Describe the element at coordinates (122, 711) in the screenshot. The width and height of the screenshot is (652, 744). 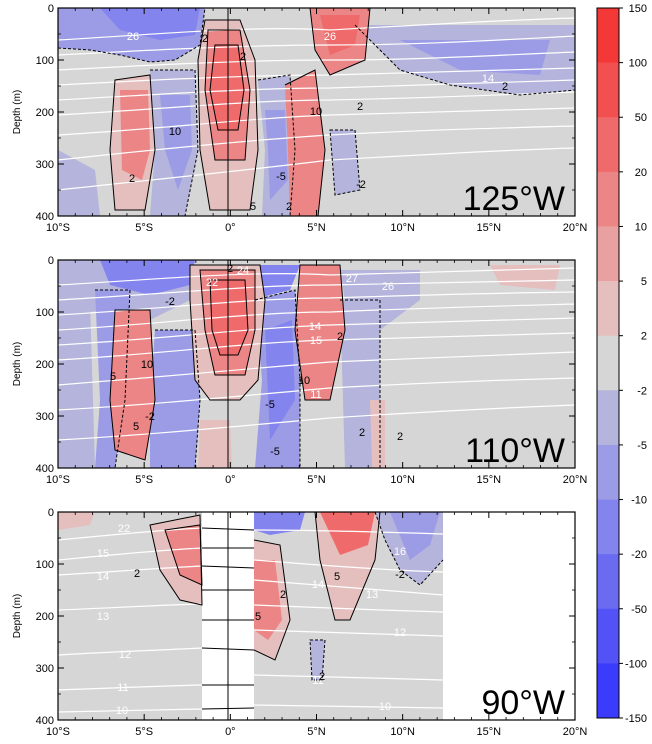
I see `isotherm-label: 10` at that location.